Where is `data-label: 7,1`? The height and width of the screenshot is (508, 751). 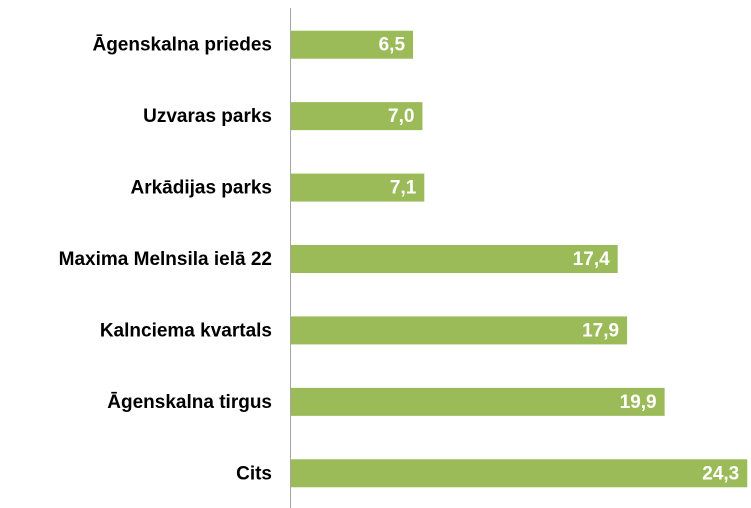 data-label: 7,1 is located at coordinates (403, 188).